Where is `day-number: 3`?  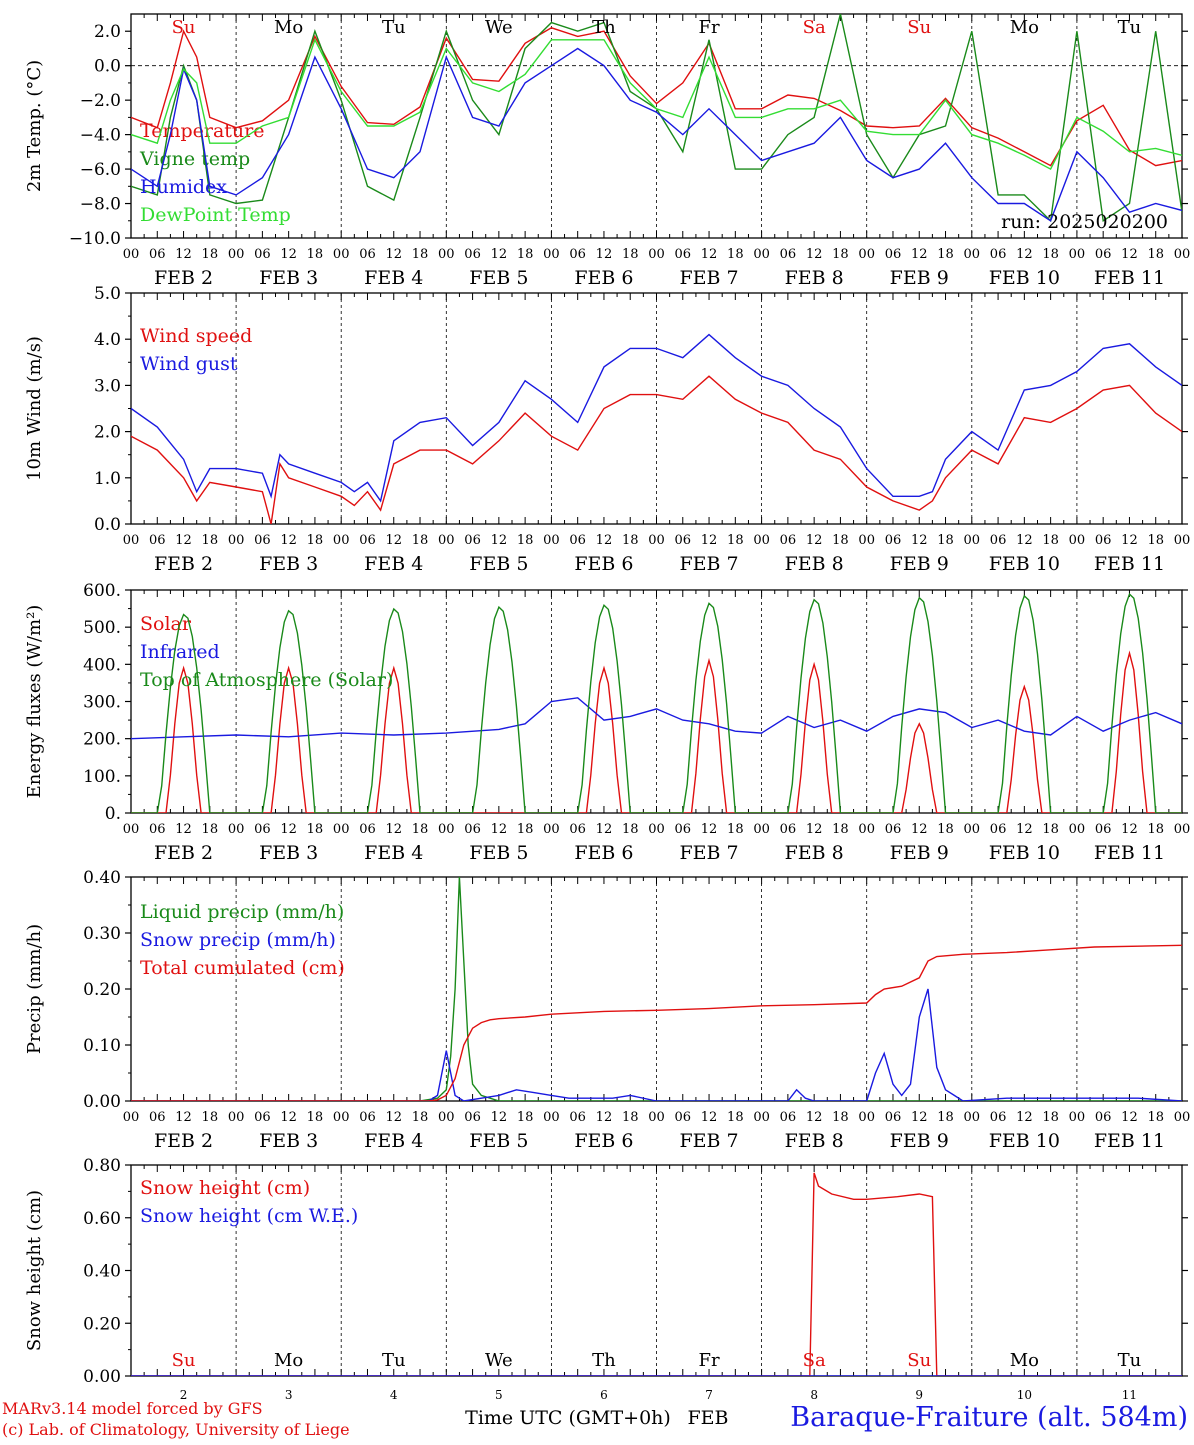 day-number: 3 is located at coordinates (289, 1395).